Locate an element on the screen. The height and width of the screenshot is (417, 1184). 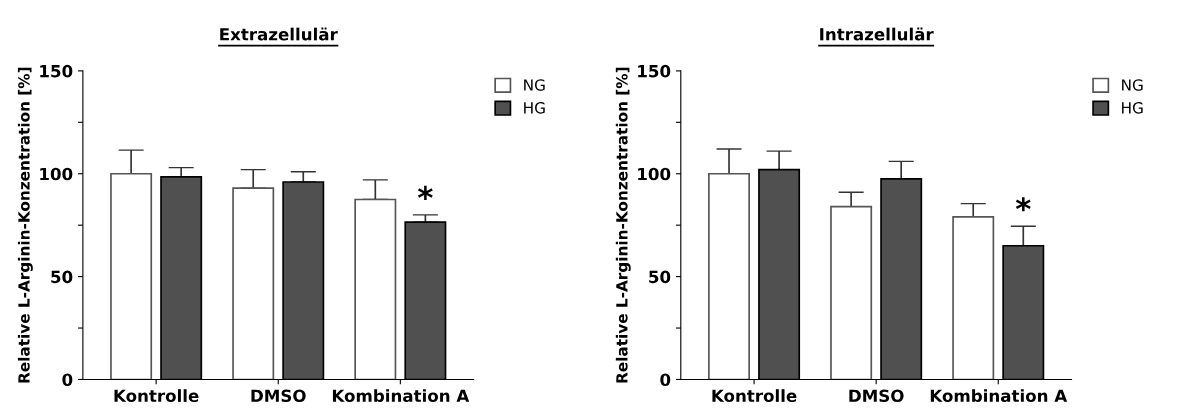
chart-title: Extrazellulär is located at coordinates (279, 34).